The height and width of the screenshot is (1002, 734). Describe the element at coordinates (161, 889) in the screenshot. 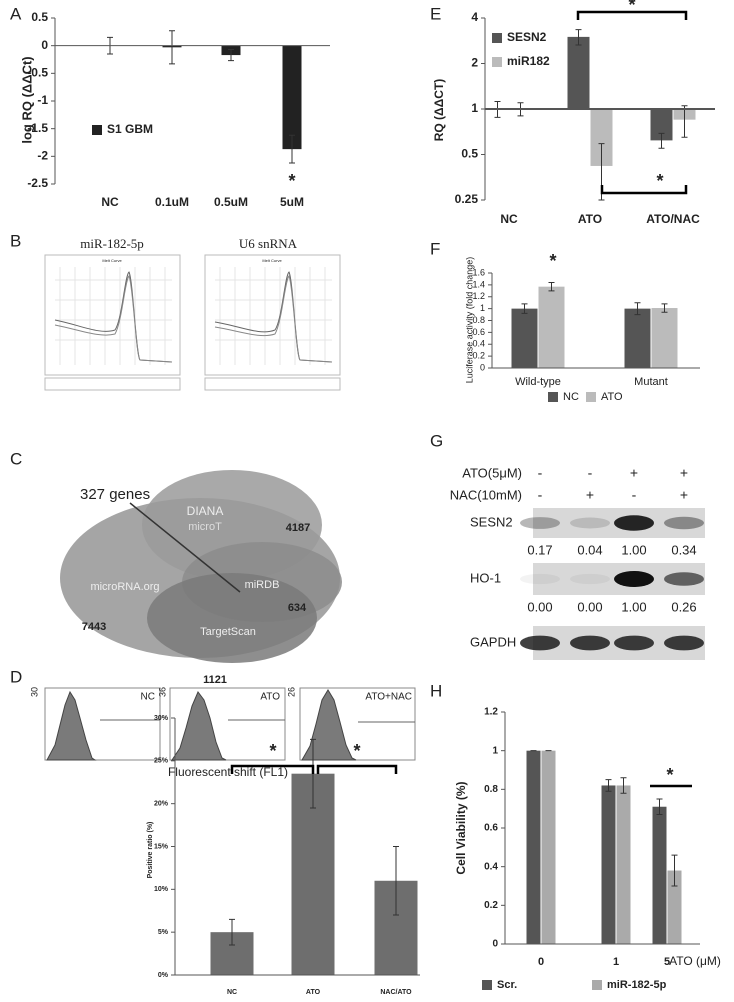

I see `y-tick-label: 10%` at that location.